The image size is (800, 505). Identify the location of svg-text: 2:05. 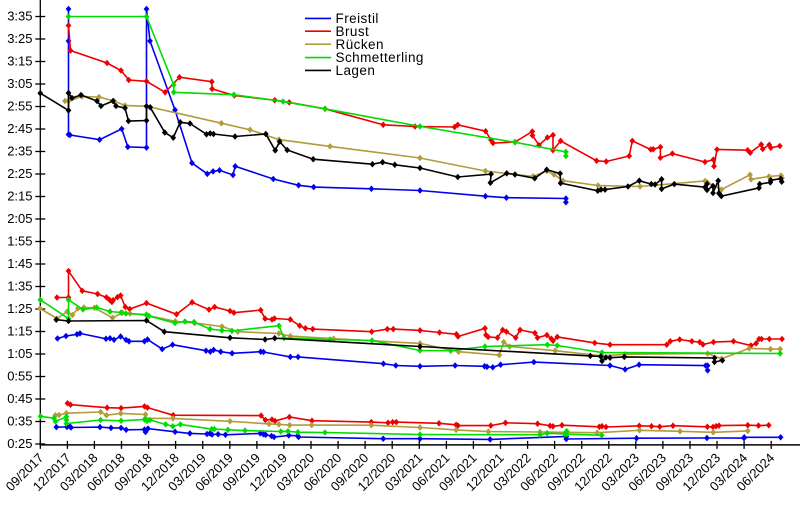
(19, 218).